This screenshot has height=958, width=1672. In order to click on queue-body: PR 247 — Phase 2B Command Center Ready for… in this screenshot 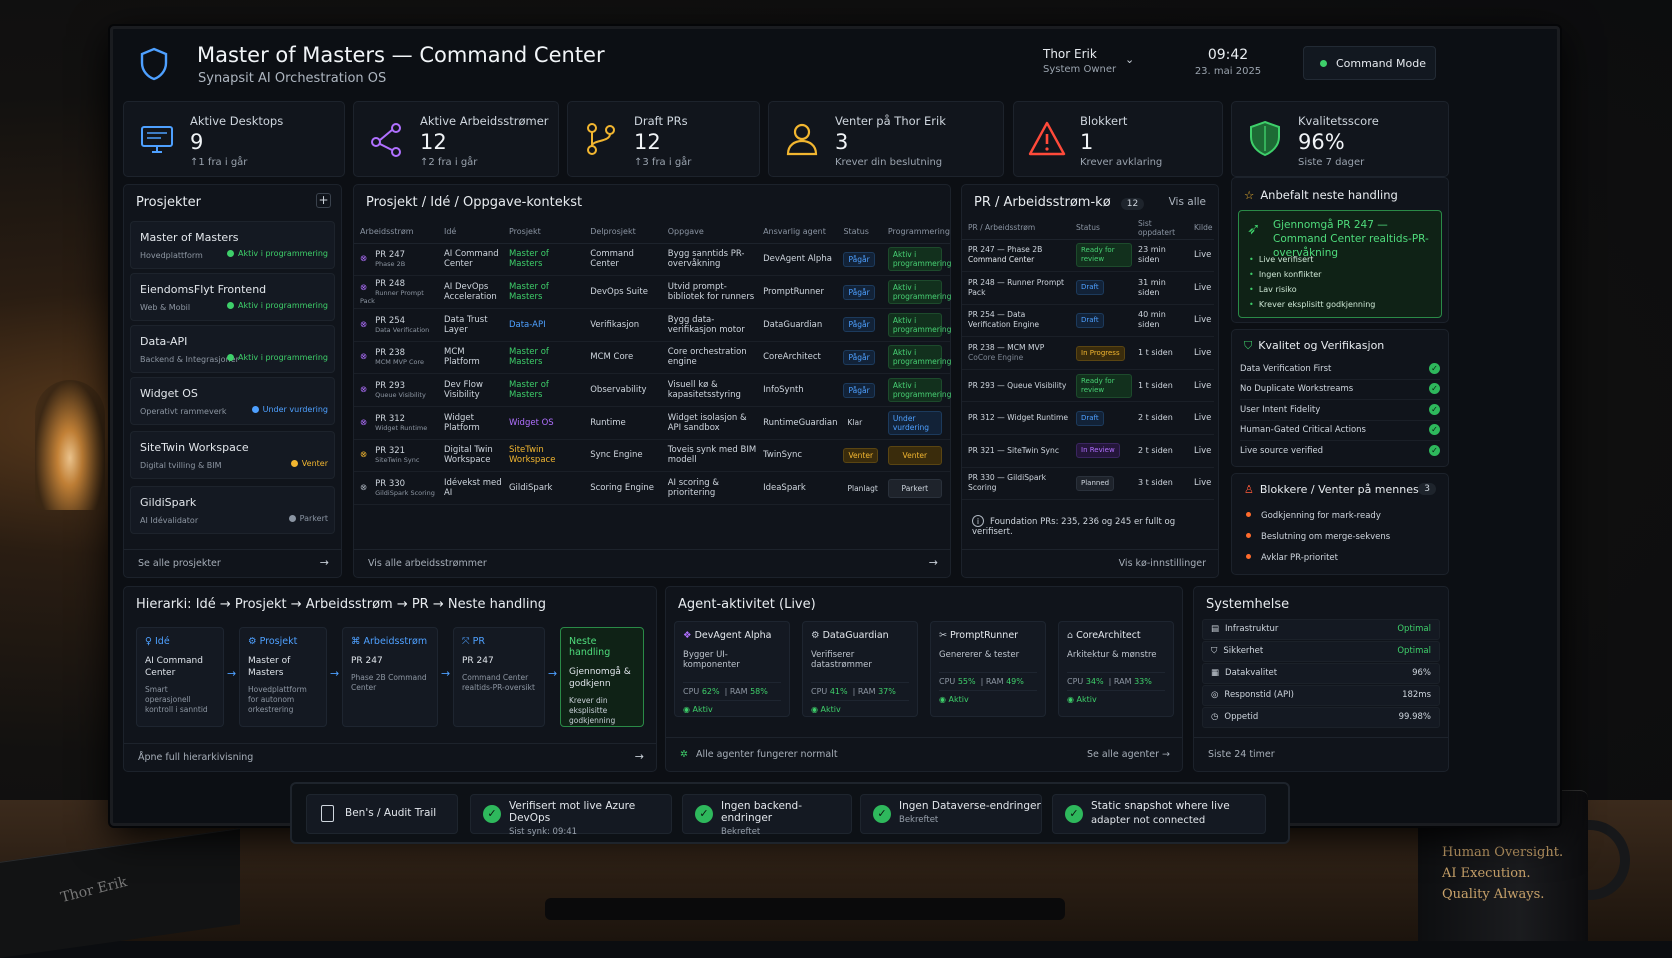, I will do `click(1088, 370)`.